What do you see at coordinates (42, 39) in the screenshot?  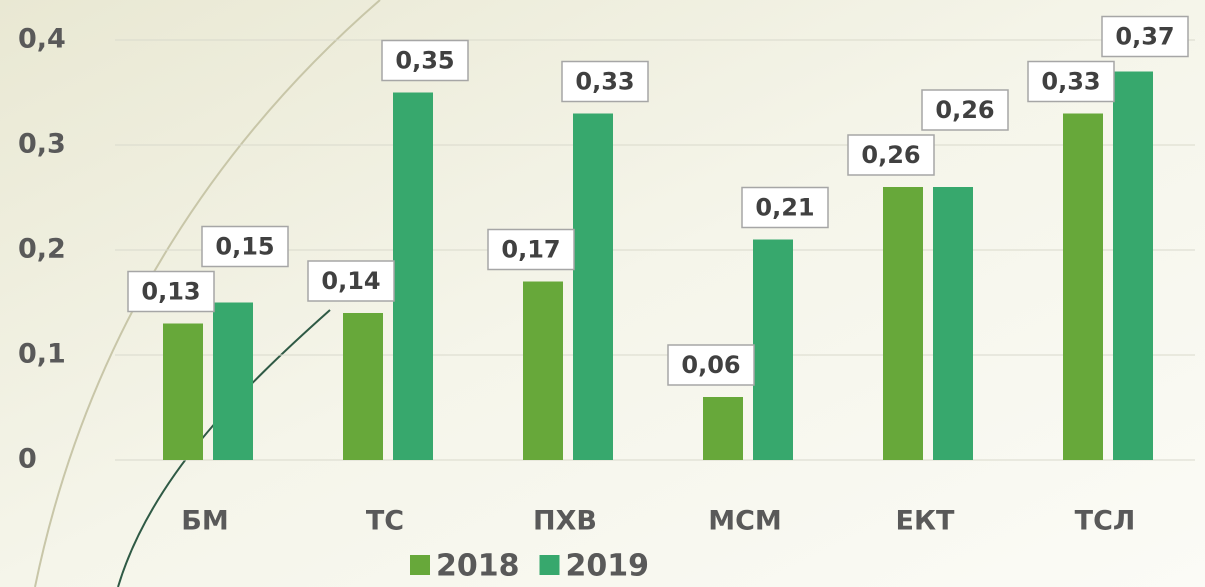 I see `y-tick-label: 0,4` at bounding box center [42, 39].